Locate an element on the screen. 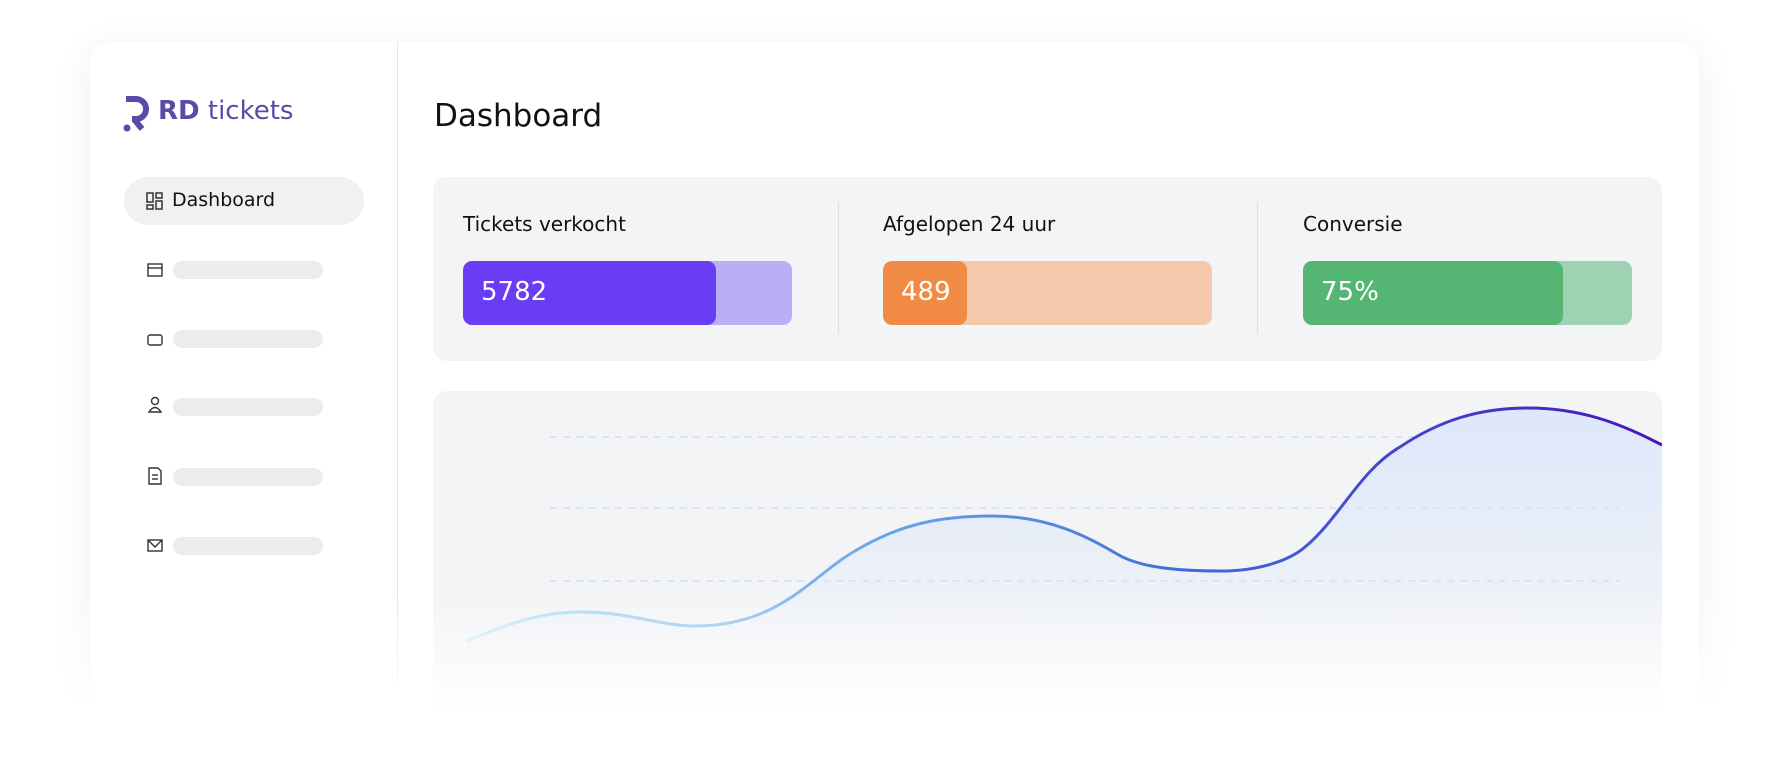 Image resolution: width=1787 pixels, height=765 pixels. page-title: Dashboard is located at coordinates (518, 116).